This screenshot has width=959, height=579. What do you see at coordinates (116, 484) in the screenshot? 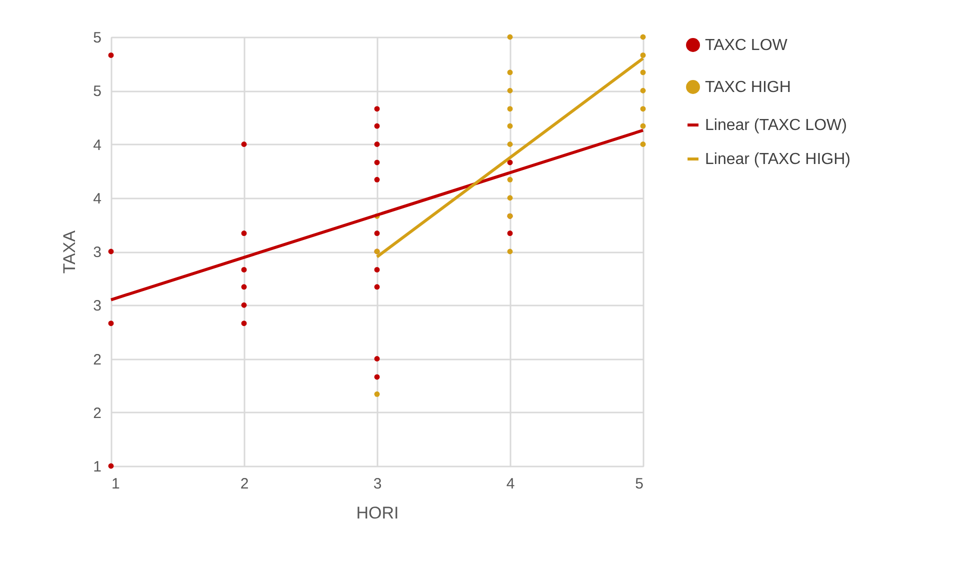
I see `x-tick-label: 1` at bounding box center [116, 484].